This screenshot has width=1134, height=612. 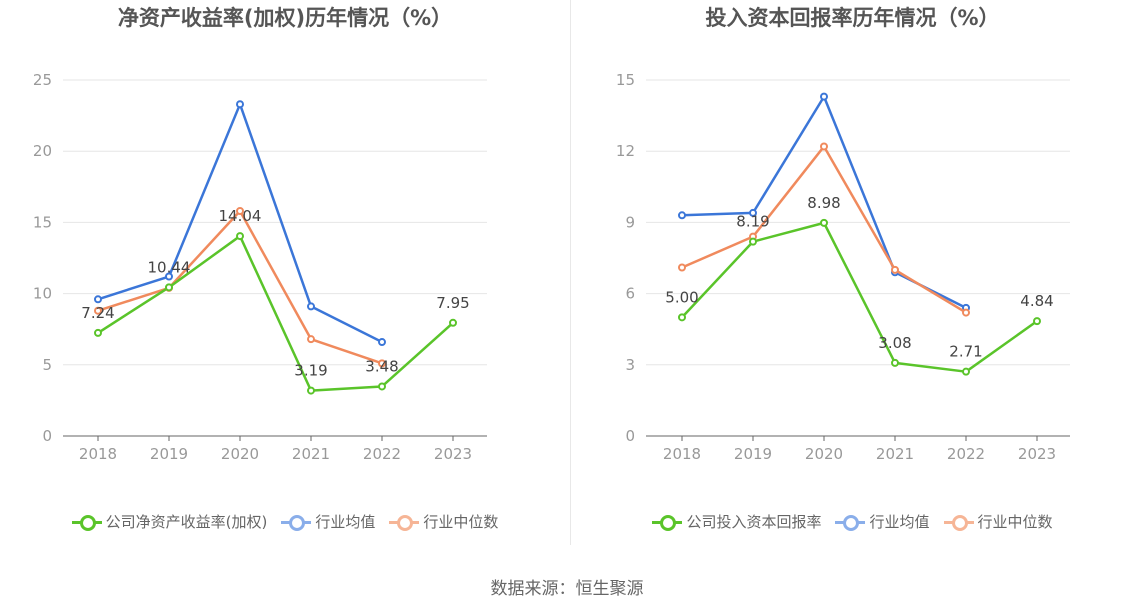 What do you see at coordinates (752, 222) in the screenshot?
I see `data-label-company: 8.19` at bounding box center [752, 222].